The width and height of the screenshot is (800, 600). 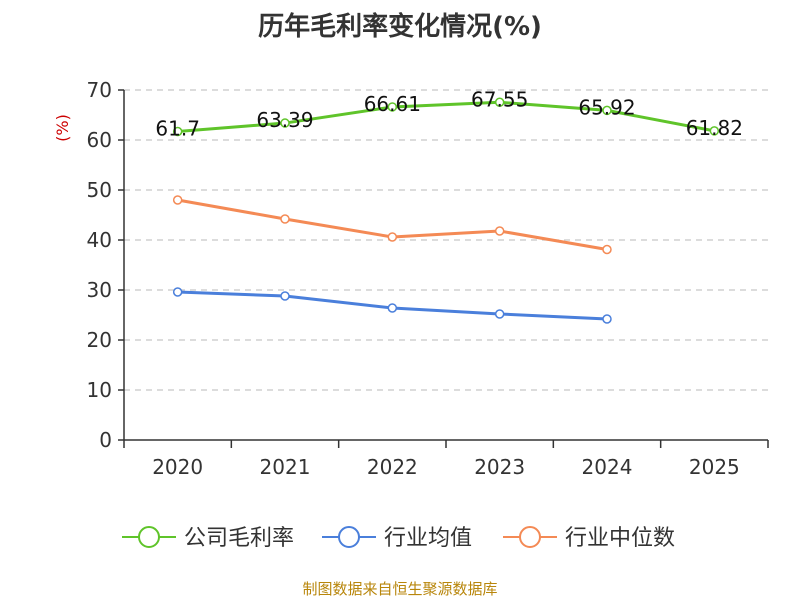 I want to click on y-tick-label: 10, so click(x=99, y=390).